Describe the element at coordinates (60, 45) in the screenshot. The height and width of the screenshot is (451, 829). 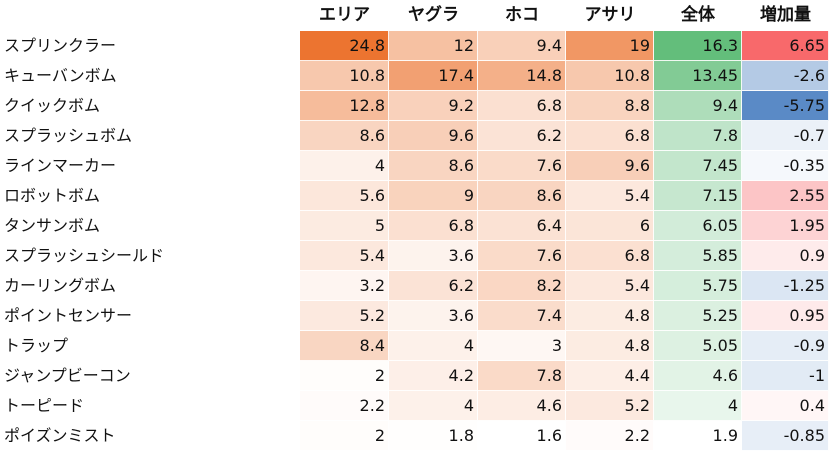
I see `row-label: スプリンクラー` at that location.